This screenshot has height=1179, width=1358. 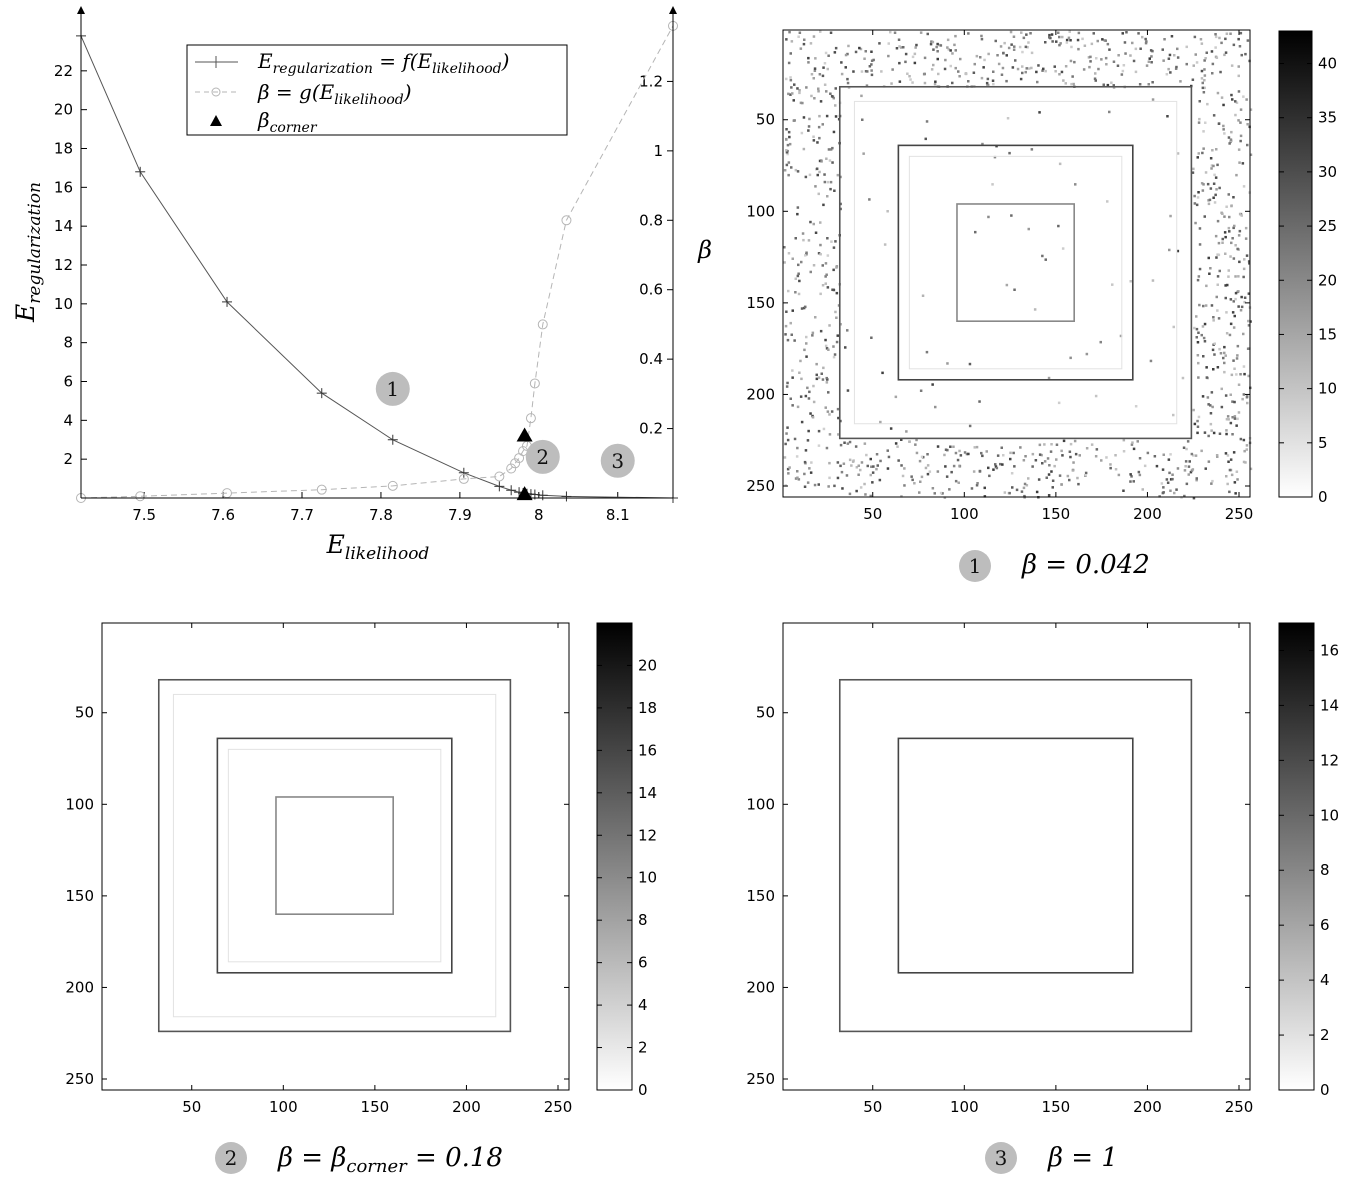 What do you see at coordinates (505, 424) in the screenshot?
I see `chart-annotations: 1 2 3` at bounding box center [505, 424].